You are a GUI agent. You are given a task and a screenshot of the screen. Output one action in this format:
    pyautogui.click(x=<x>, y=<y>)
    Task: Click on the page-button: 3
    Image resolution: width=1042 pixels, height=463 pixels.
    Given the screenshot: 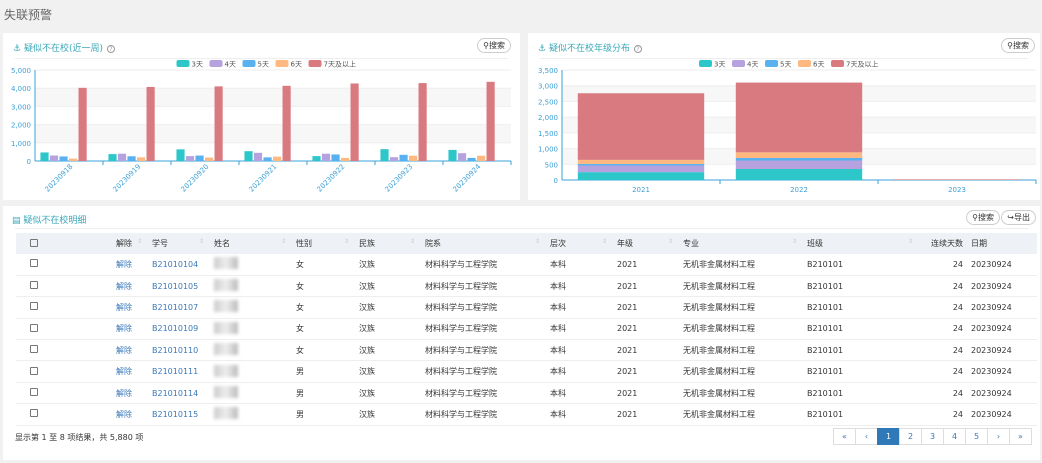 What is the action you would take?
    pyautogui.click(x=932, y=436)
    